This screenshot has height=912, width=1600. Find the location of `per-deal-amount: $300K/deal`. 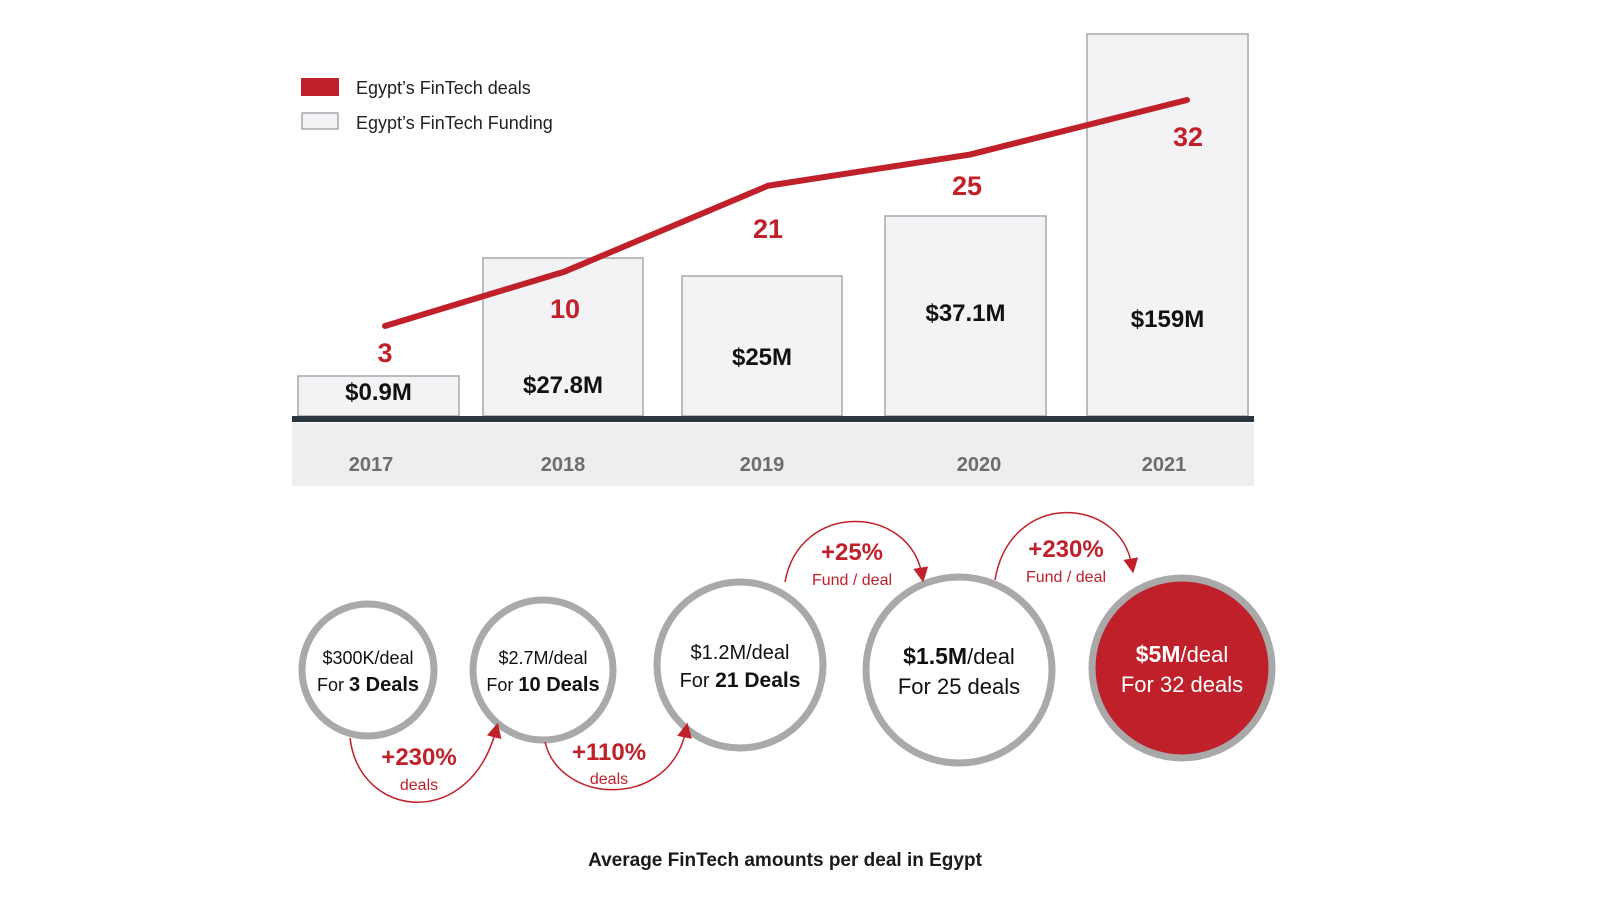

per-deal-amount: $300K/deal is located at coordinates (367, 658).